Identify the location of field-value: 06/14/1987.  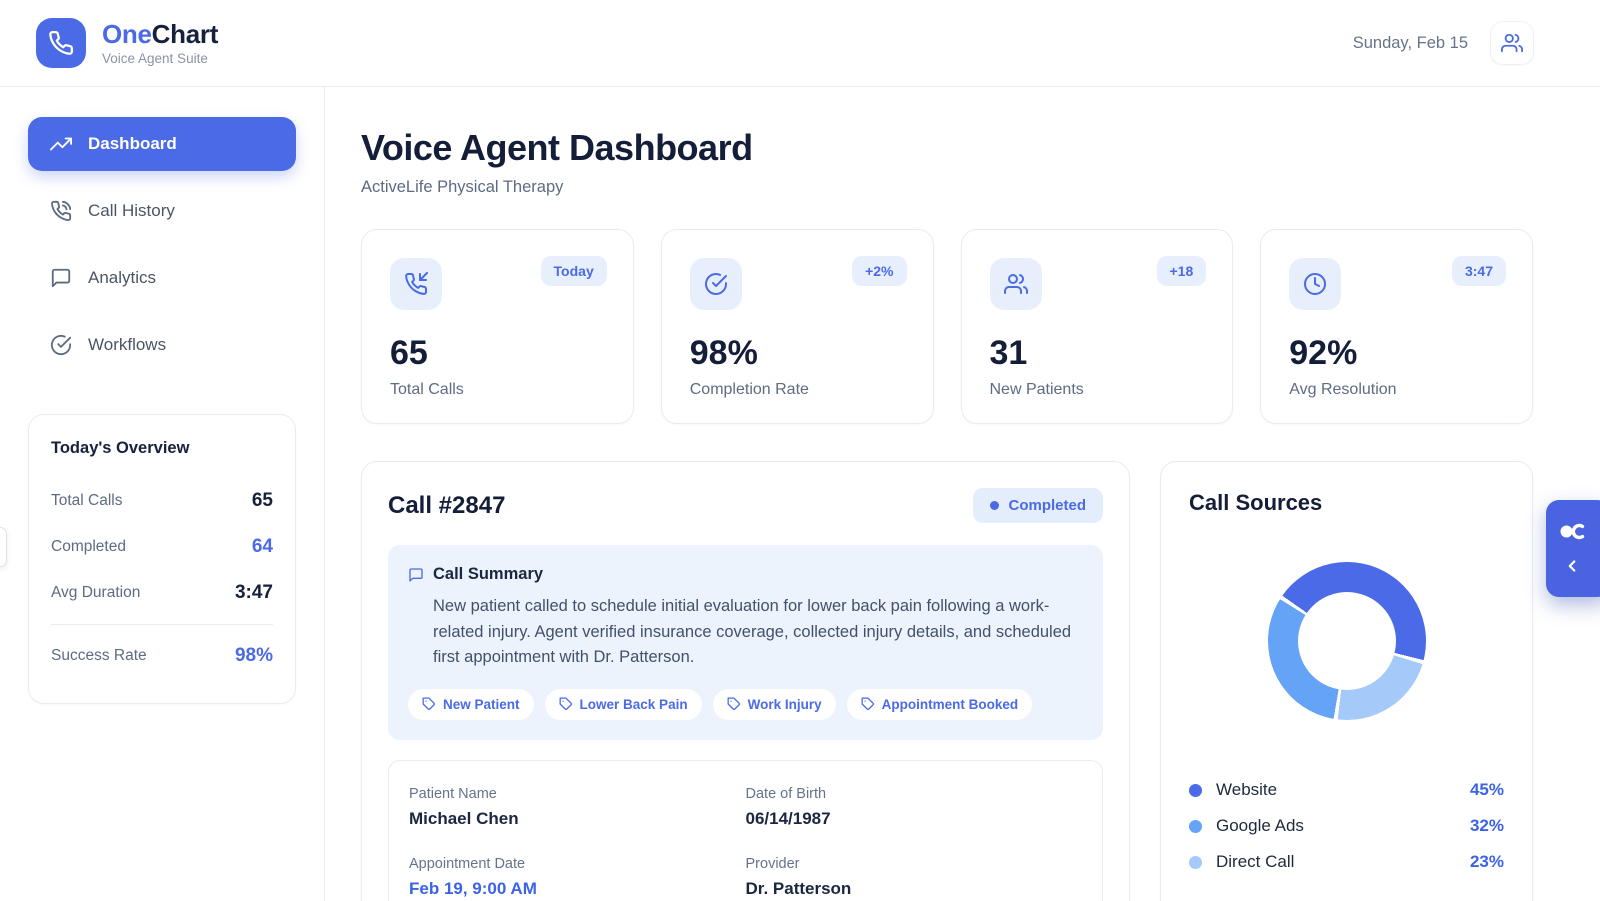
(788, 818).